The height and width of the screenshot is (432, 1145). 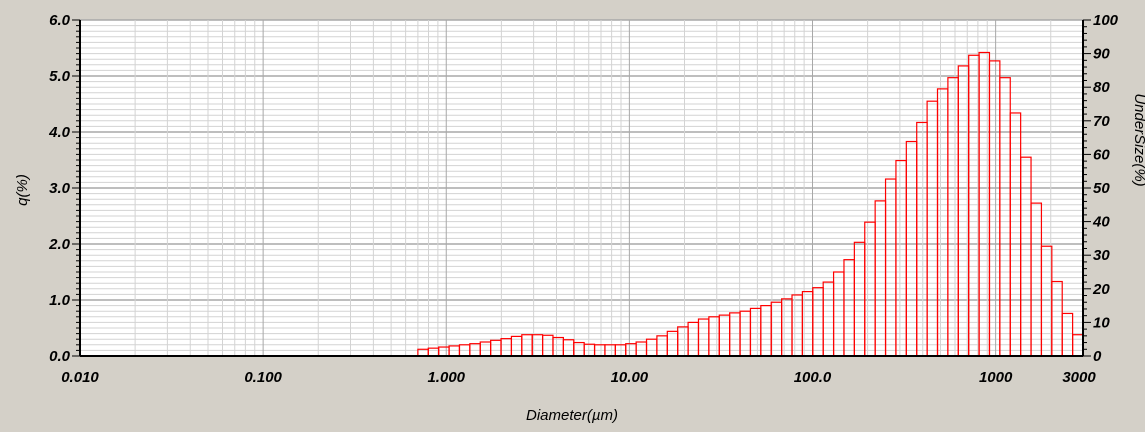 I want to click on y-right-tick-label: 10, so click(x=1101, y=322).